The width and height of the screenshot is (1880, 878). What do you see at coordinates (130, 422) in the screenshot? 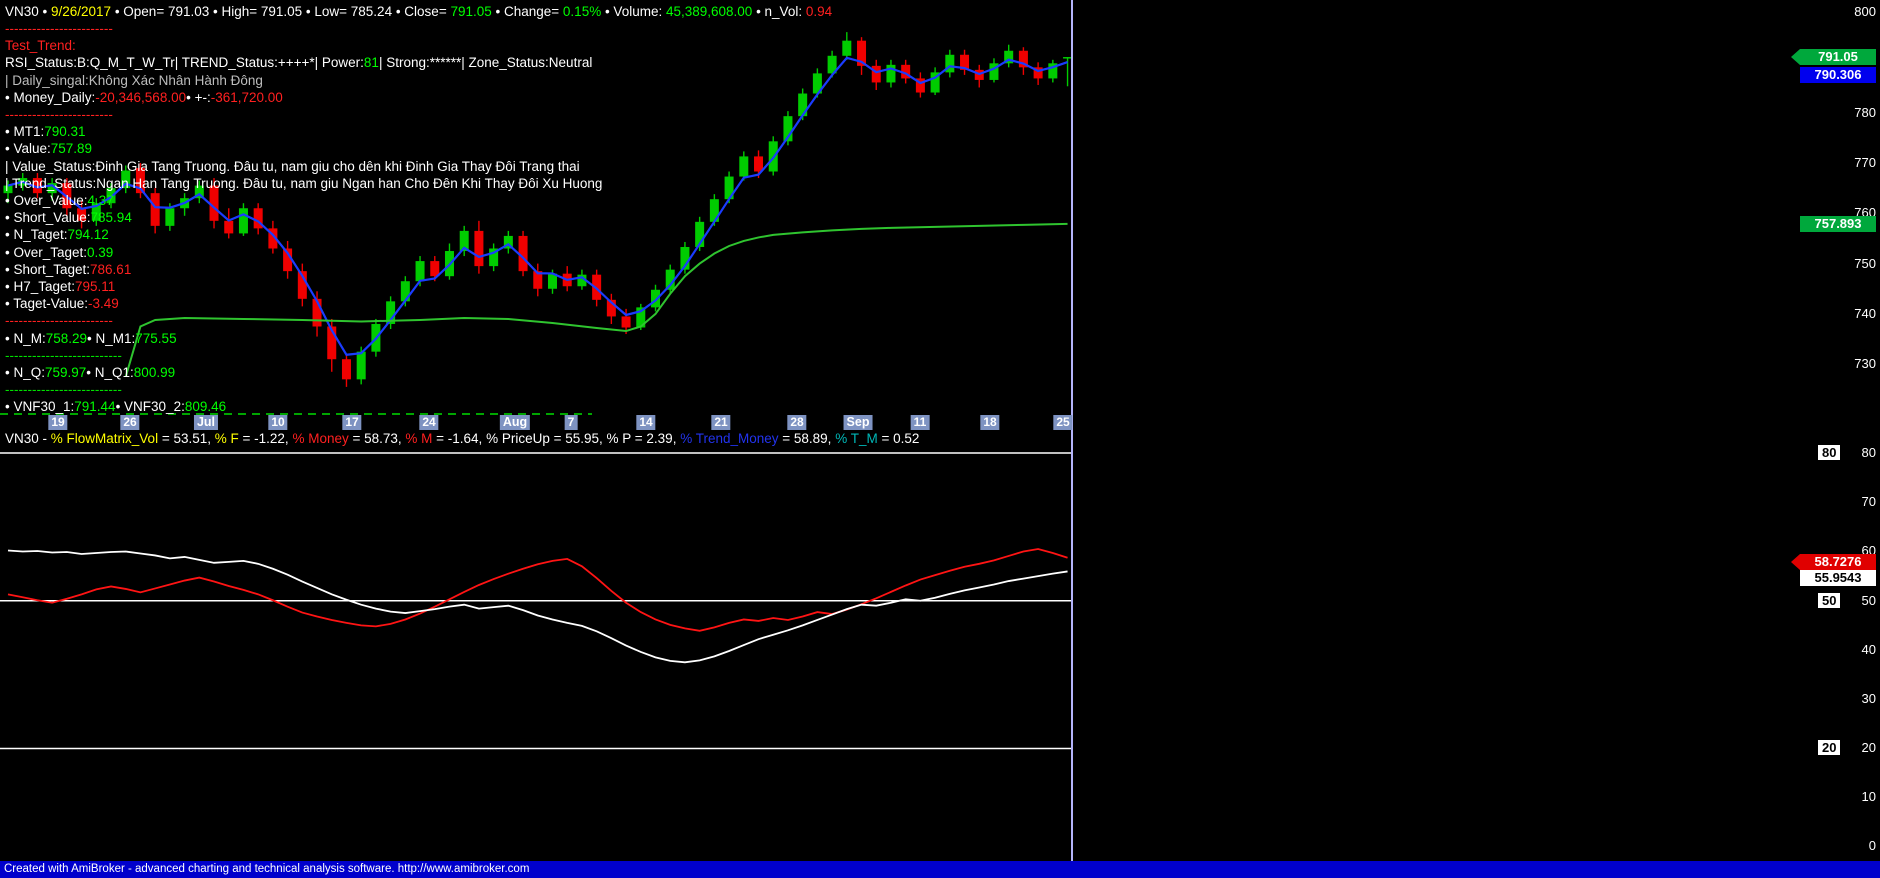
I see `date-axis-label: 26` at bounding box center [130, 422].